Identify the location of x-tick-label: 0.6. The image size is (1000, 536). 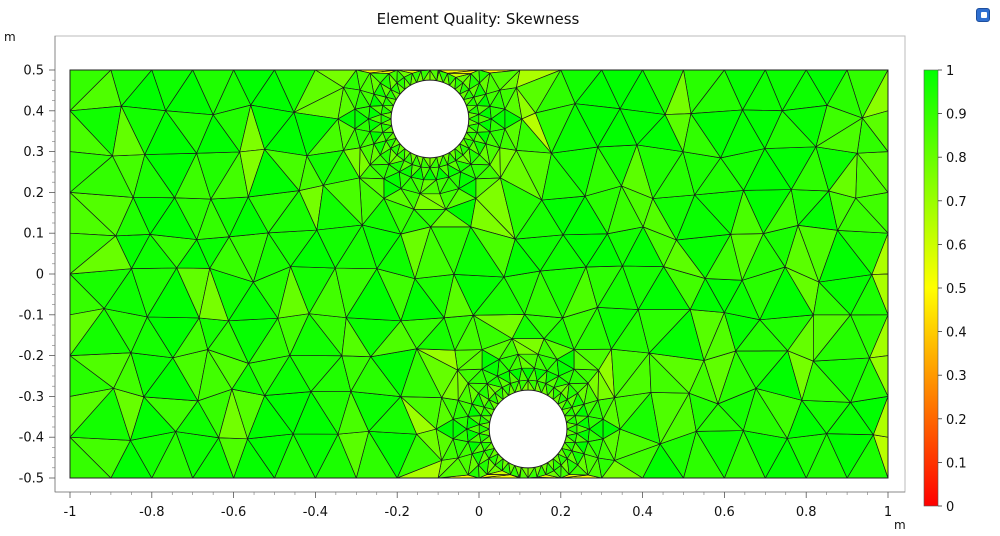
(724, 512).